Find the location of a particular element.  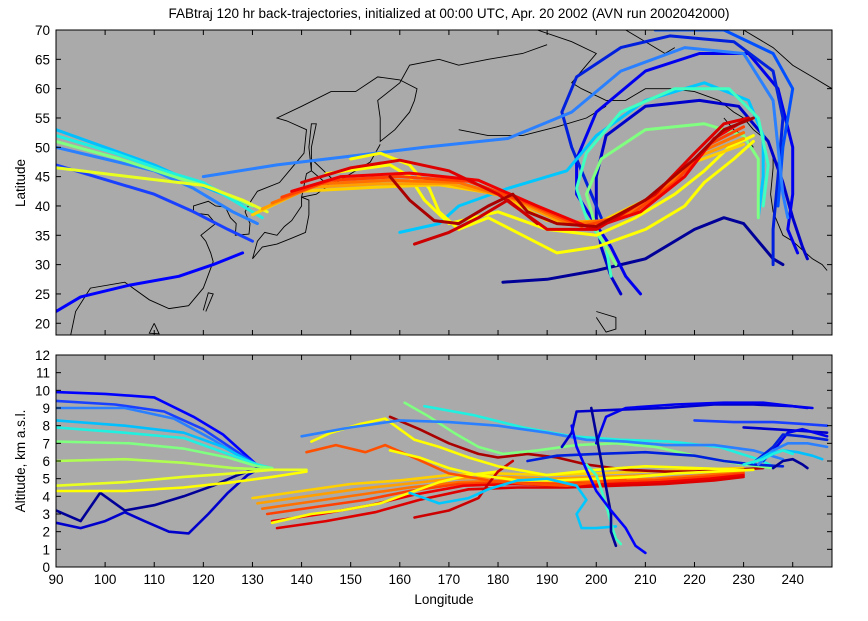

y-tick-label: 10 is located at coordinates (42, 390).